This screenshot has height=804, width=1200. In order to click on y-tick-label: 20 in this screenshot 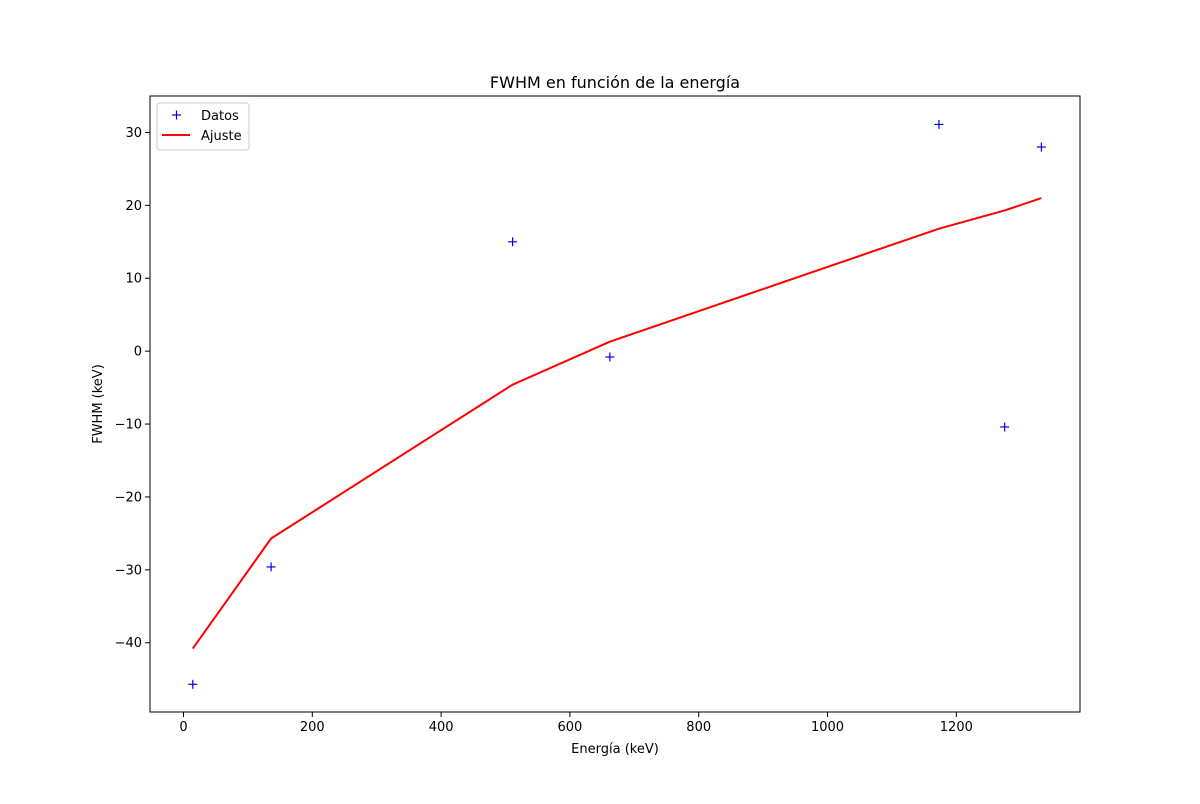, I will do `click(133, 206)`.